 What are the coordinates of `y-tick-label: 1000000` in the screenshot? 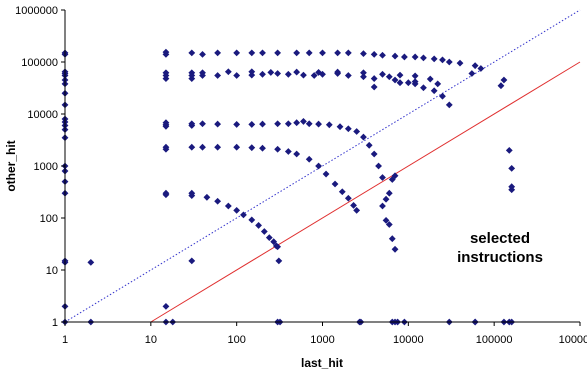 It's located at (36, 11).